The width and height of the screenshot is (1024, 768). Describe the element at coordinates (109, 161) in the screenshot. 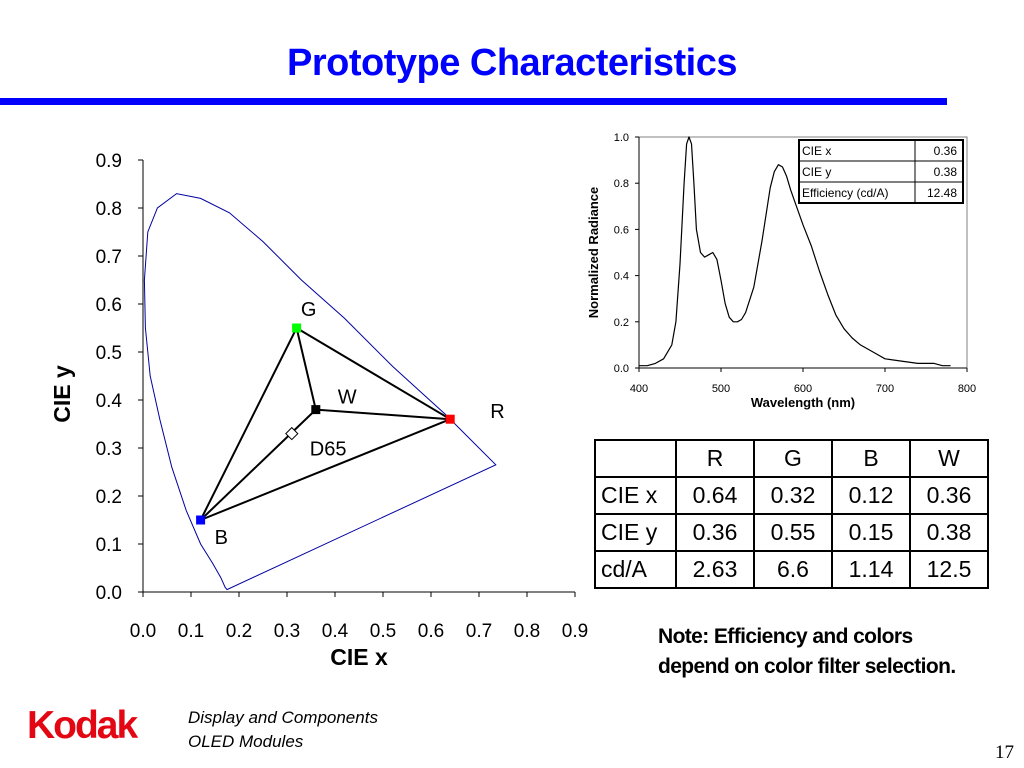

I see `y-tick-label: 0.9` at that location.